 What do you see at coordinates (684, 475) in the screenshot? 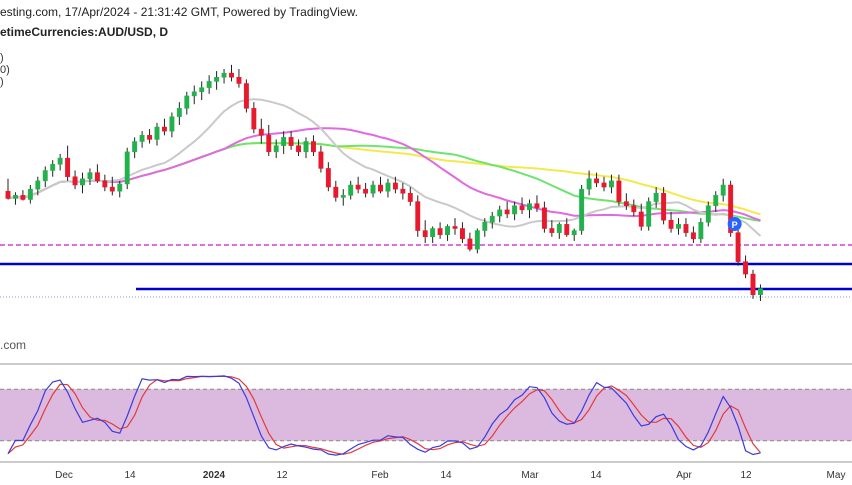
I see `x-tick-label: Apr` at bounding box center [684, 475].